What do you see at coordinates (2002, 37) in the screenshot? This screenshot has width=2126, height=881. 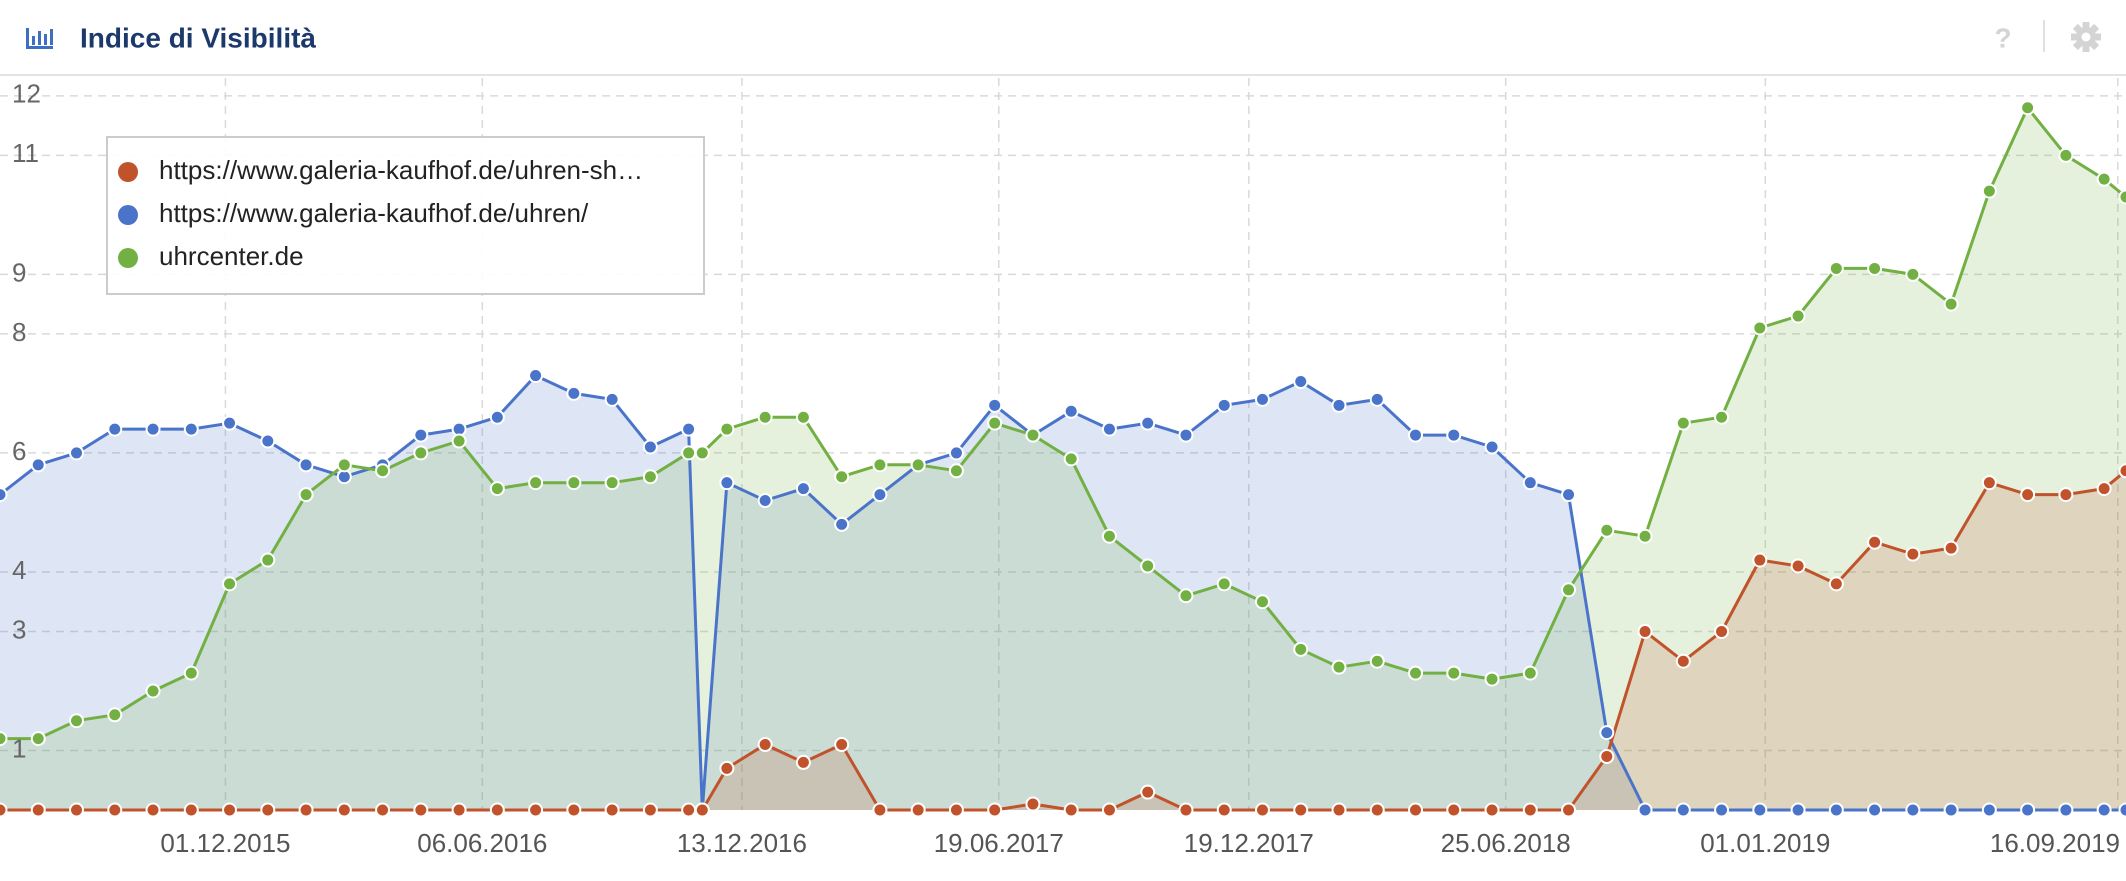 I see `help-icon: ?` at bounding box center [2002, 37].